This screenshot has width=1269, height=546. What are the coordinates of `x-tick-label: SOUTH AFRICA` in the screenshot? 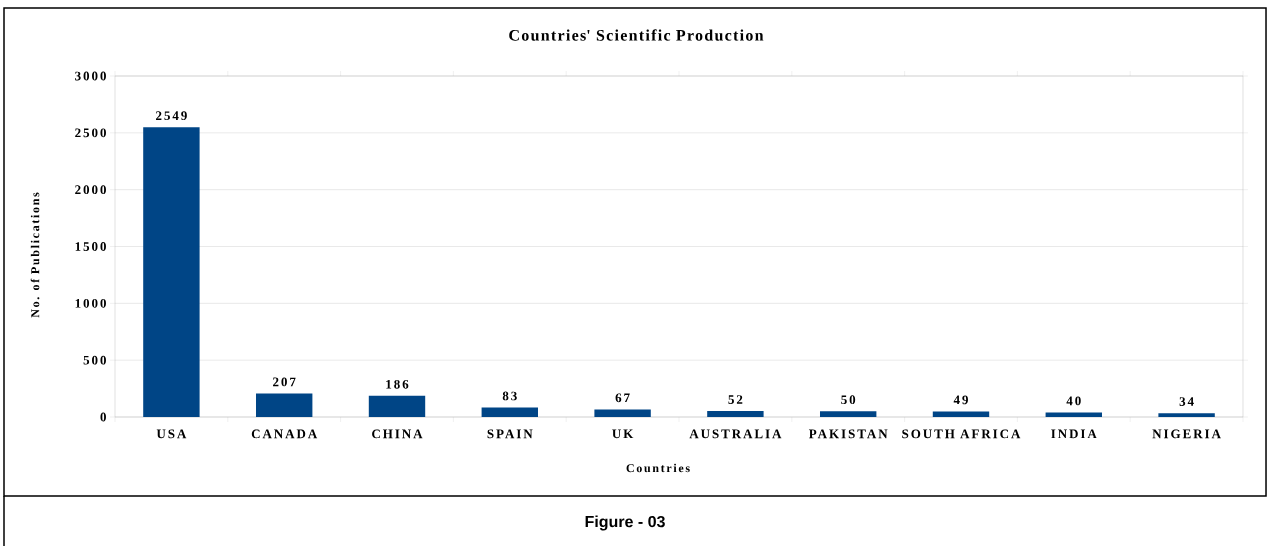 It's located at (961, 434).